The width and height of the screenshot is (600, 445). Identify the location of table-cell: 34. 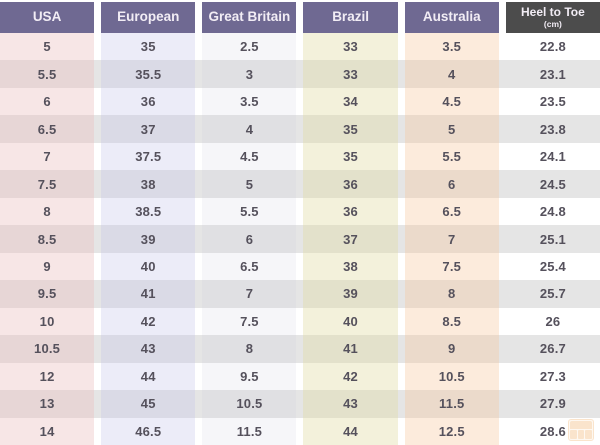
(350, 101).